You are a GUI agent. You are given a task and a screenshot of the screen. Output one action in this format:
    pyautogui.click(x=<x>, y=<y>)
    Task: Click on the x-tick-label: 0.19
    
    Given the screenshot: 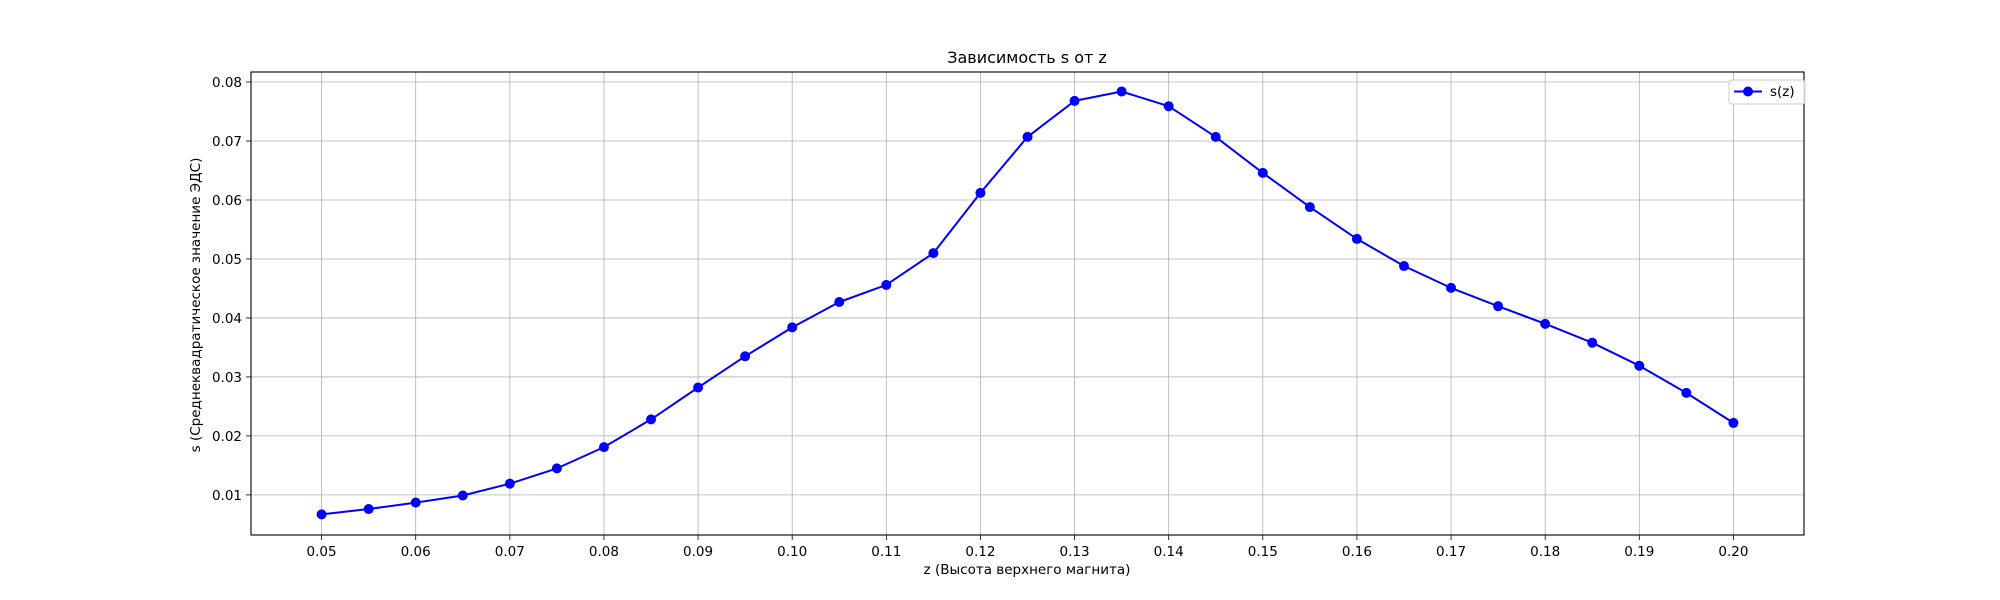 What is the action you would take?
    pyautogui.click(x=1639, y=552)
    